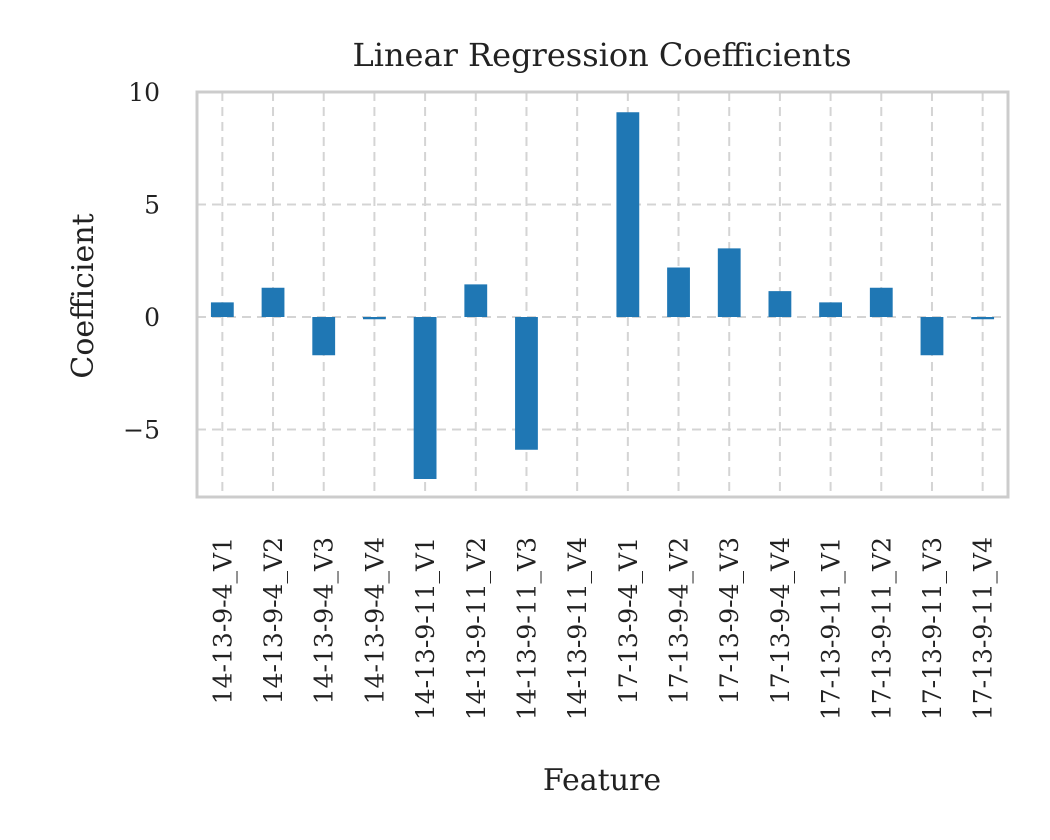  I want to click on y-tick-label-3: −5, so click(141, 430).